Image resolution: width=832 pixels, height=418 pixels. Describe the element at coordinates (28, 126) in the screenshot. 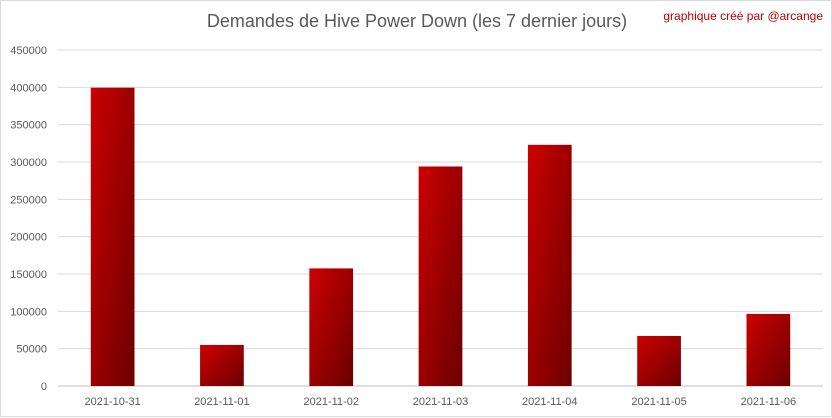

I see `y-tick-label: 350000` at that location.